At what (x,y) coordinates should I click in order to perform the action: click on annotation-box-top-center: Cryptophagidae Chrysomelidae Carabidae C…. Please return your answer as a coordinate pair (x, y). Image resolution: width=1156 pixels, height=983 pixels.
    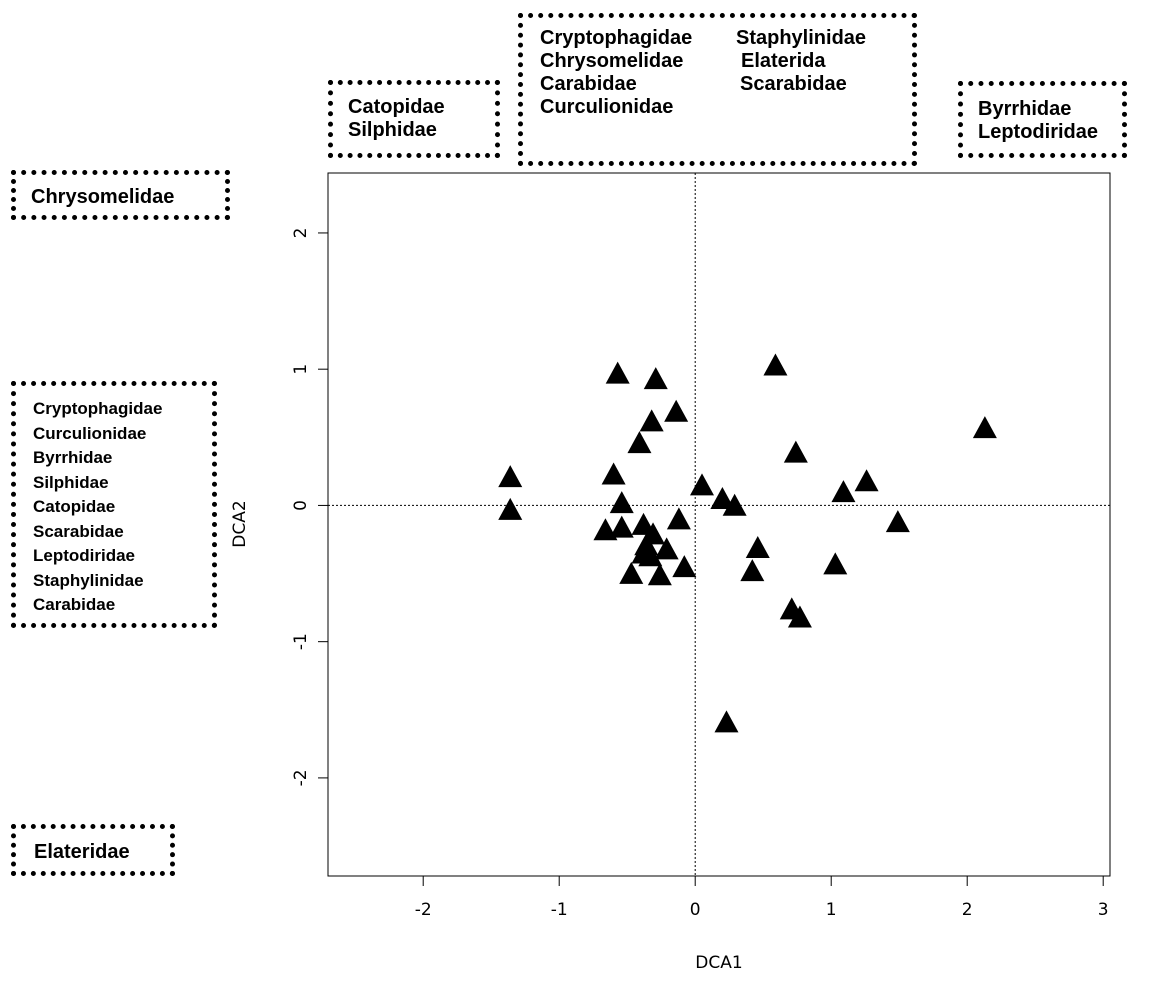
    Looking at the image, I should click on (717, 89).